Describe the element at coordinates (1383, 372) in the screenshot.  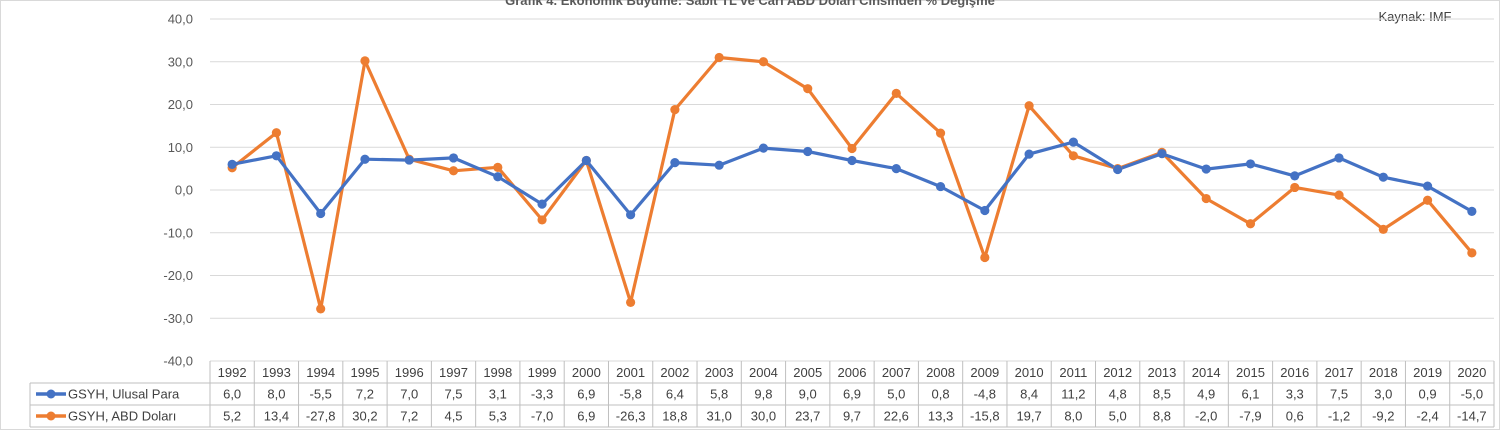
I see `x-tick-label: 2018` at that location.